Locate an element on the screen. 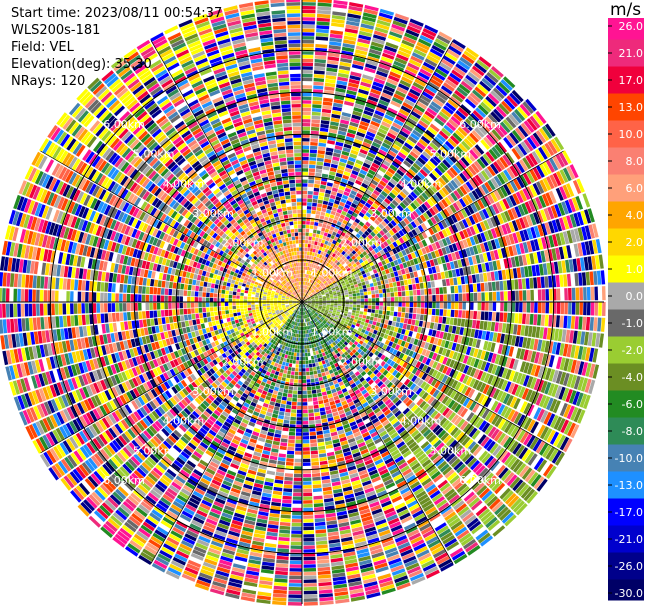 This screenshot has width=647, height=607. colorbar-tick-label: 1.0 is located at coordinates (635, 269).